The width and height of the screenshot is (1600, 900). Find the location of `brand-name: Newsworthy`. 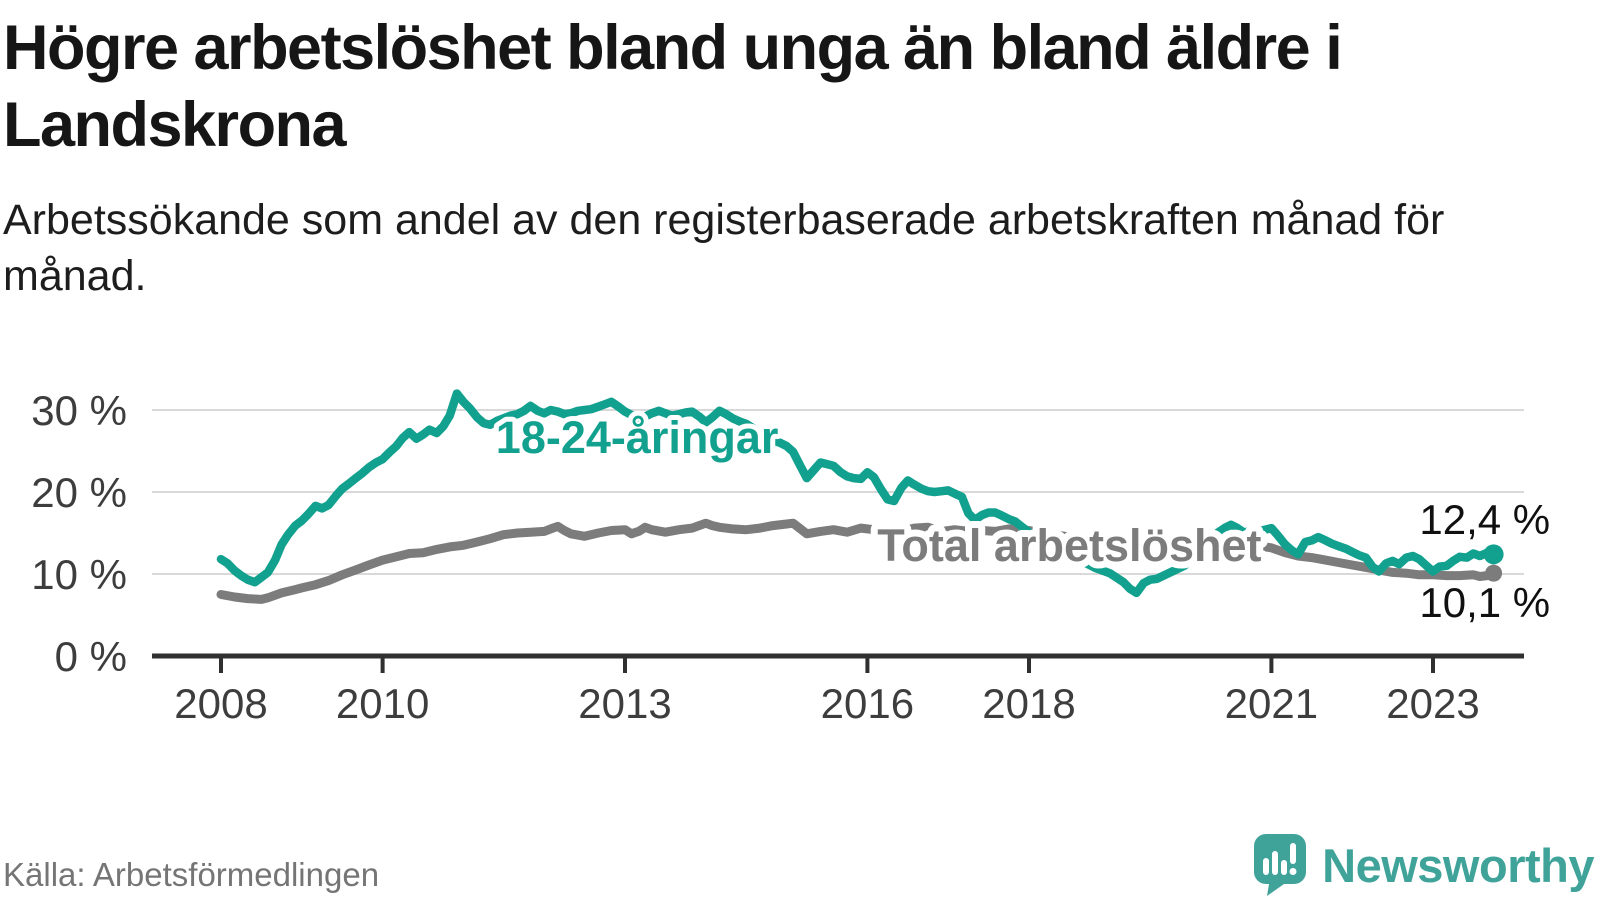

brand-name: Newsworthy is located at coordinates (1458, 865).